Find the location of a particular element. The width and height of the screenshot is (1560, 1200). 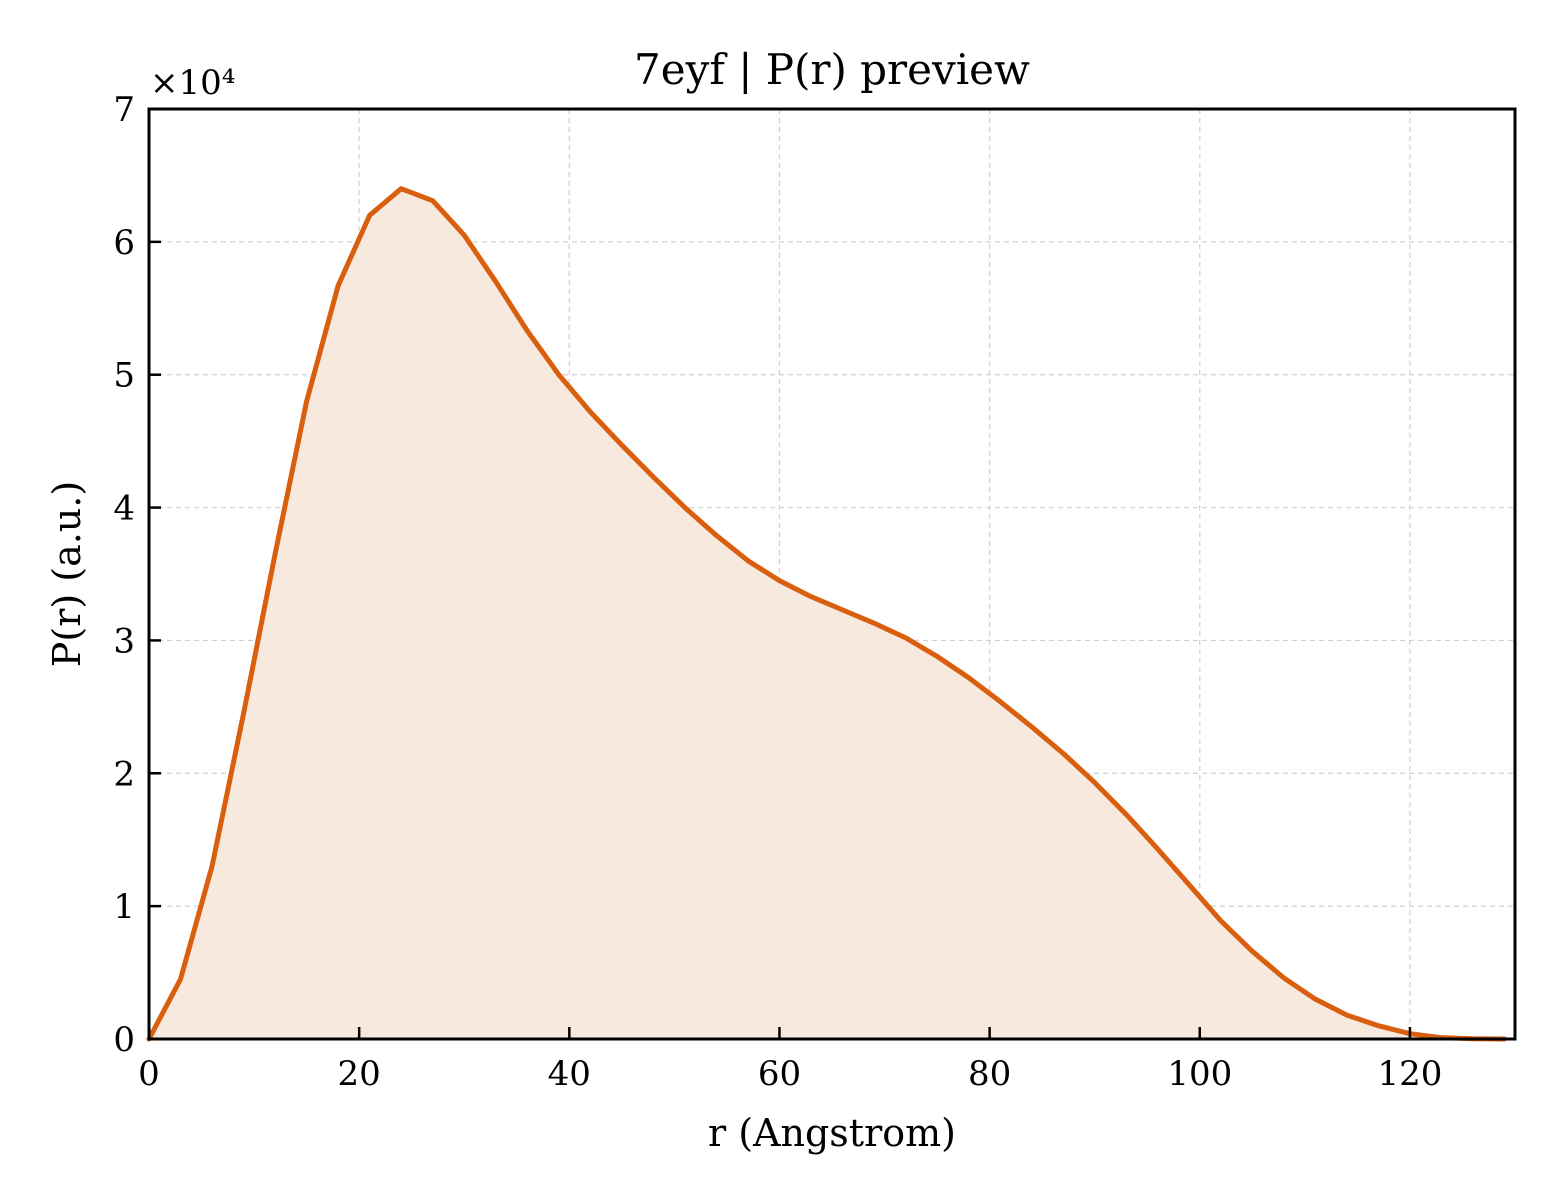

x-tick-label: 20 is located at coordinates (359, 1074).